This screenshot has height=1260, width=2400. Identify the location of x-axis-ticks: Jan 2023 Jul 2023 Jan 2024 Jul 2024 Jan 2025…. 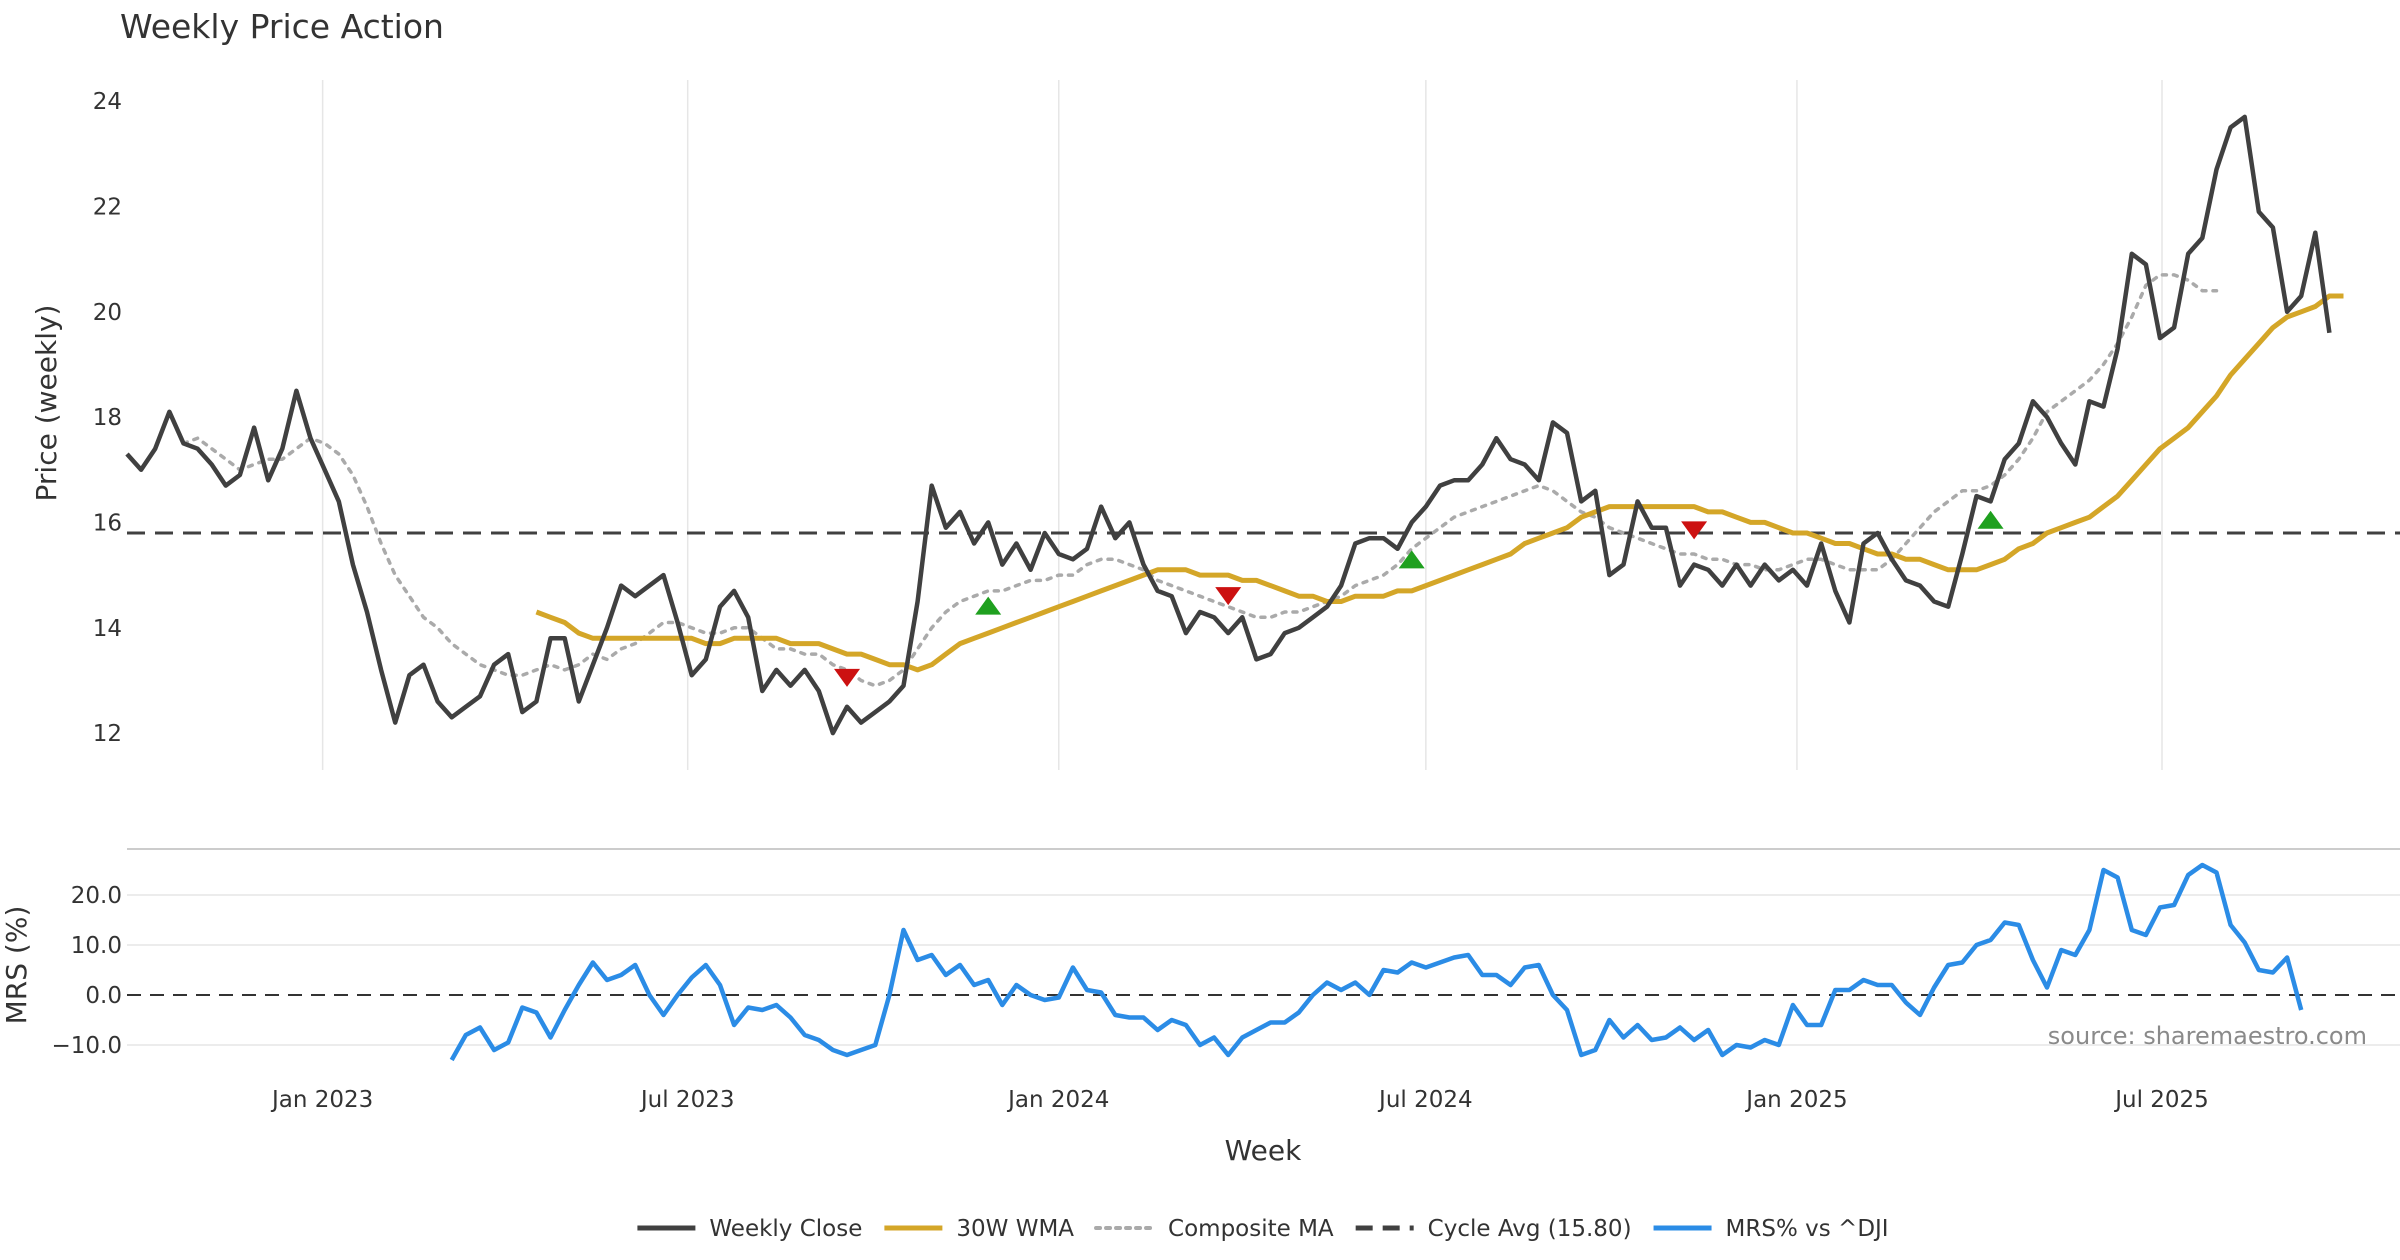
(1239, 1100).